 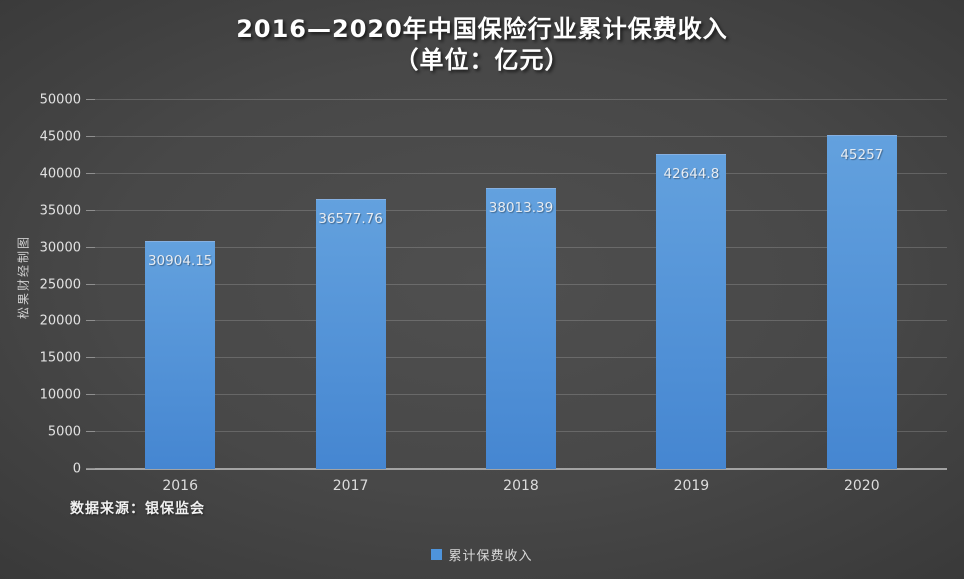 What do you see at coordinates (180, 354) in the screenshot?
I see `bar-2016: 30904.15` at bounding box center [180, 354].